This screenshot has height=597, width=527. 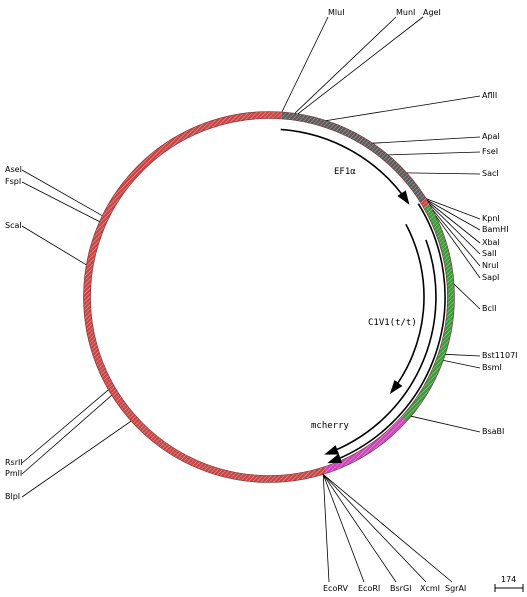 I want to click on leader-blpi, so click(x=76, y=459).